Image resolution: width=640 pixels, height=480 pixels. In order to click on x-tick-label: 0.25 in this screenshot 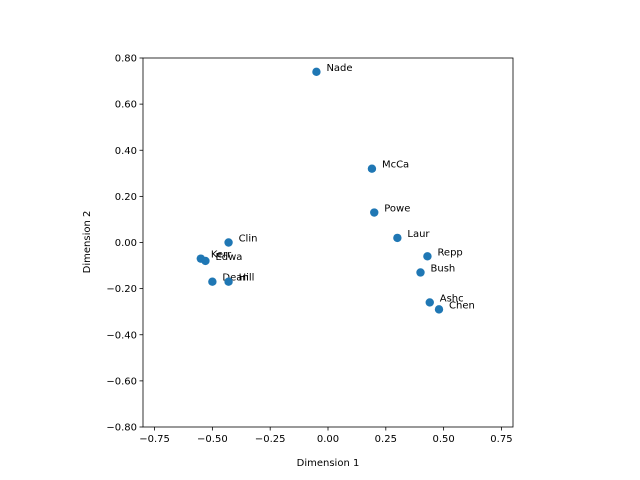, I will do `click(386, 439)`.